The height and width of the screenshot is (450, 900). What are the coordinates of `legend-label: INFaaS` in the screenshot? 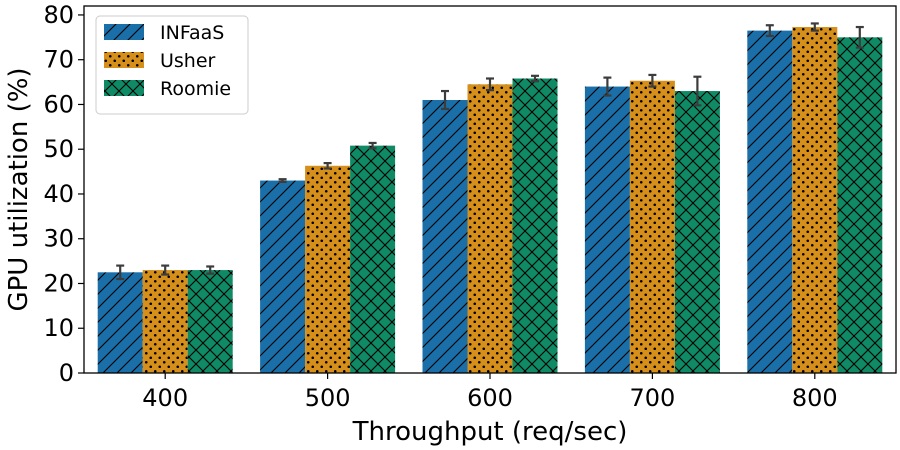 It's located at (192, 33).